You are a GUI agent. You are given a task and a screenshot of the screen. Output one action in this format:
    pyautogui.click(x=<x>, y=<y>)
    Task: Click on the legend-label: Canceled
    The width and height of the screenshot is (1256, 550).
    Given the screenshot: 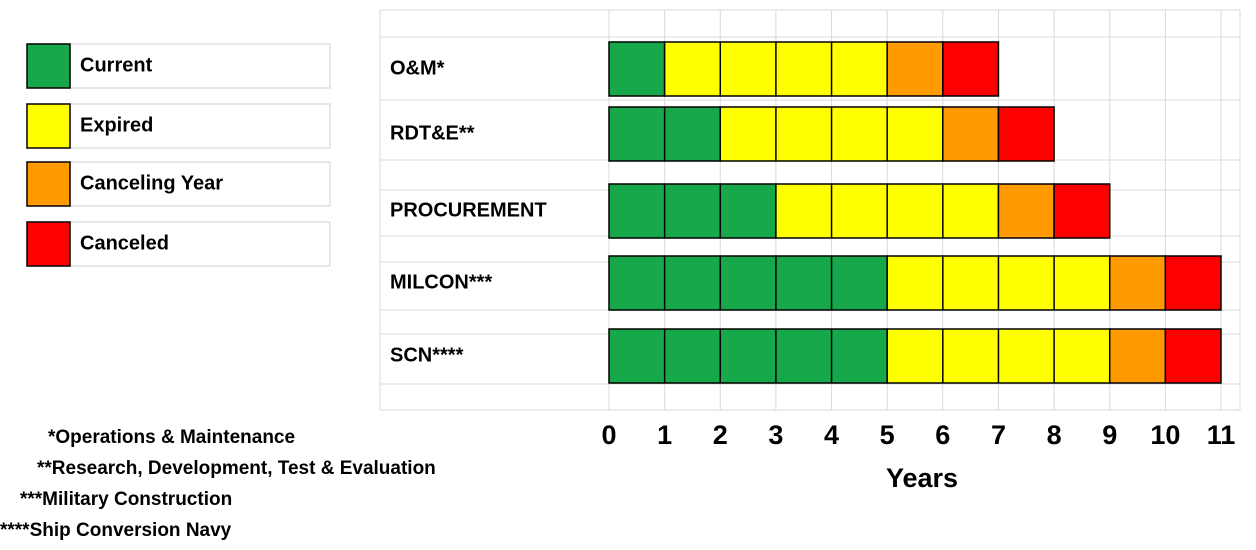 What is the action you would take?
    pyautogui.click(x=124, y=243)
    